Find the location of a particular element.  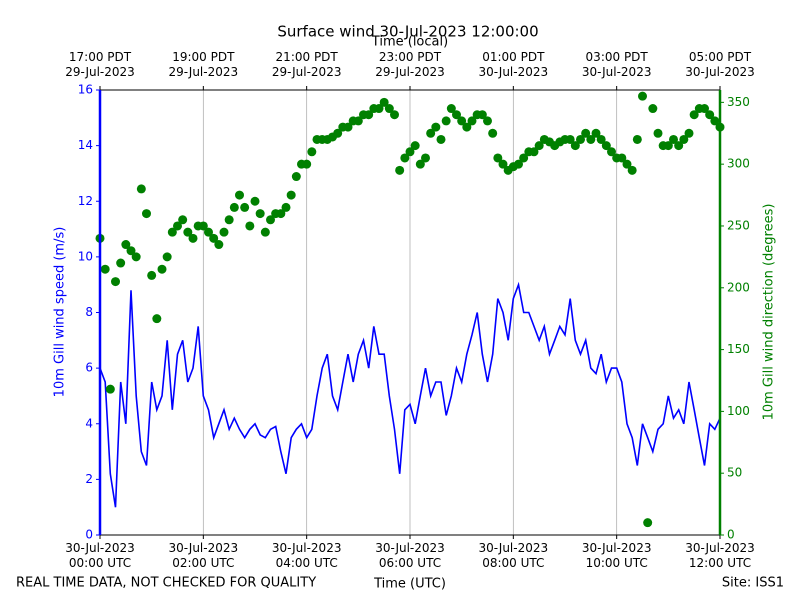

x2-tick-label: 17:00 PDT 29-Jul-2023 is located at coordinates (100, 64).